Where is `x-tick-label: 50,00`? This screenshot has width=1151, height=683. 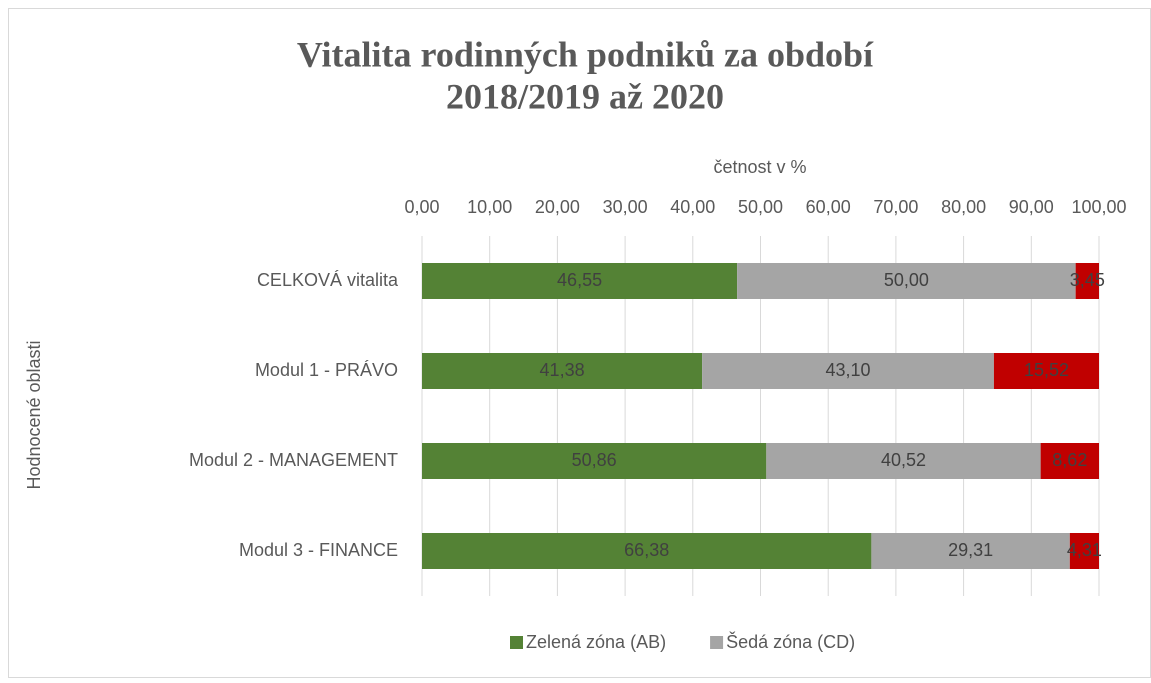
x-tick-label: 50,00 is located at coordinates (760, 207).